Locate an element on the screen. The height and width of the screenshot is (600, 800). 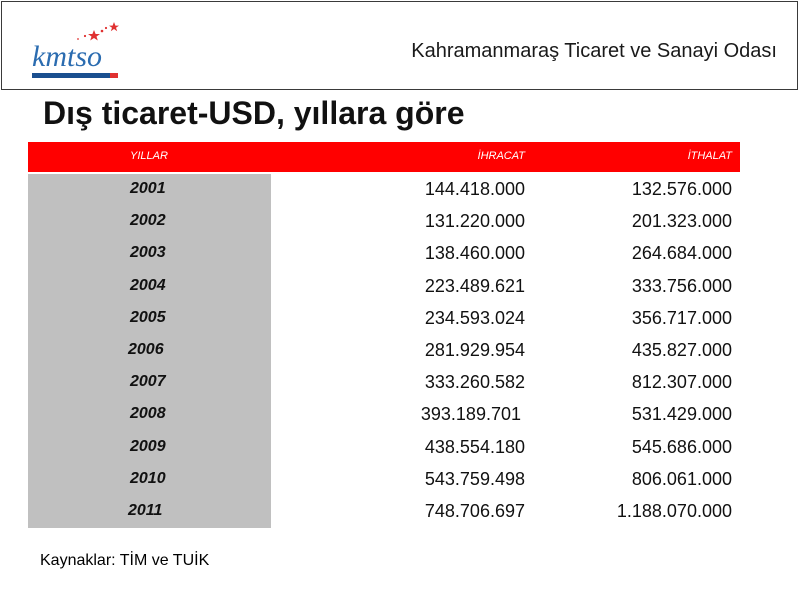
table-row: 2003 138.460.000 264.684.000 is located at coordinates (384, 254).